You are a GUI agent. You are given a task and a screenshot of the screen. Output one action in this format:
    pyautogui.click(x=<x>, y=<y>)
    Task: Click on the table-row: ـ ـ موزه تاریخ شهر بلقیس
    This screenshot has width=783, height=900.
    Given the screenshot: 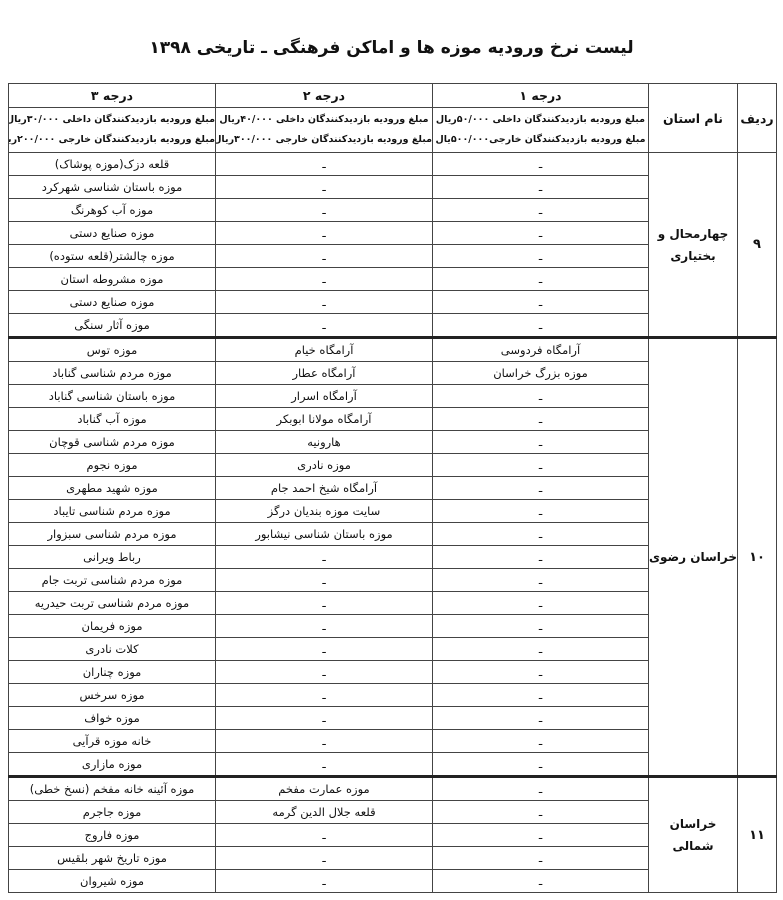 What is the action you would take?
    pyautogui.click(x=392, y=858)
    